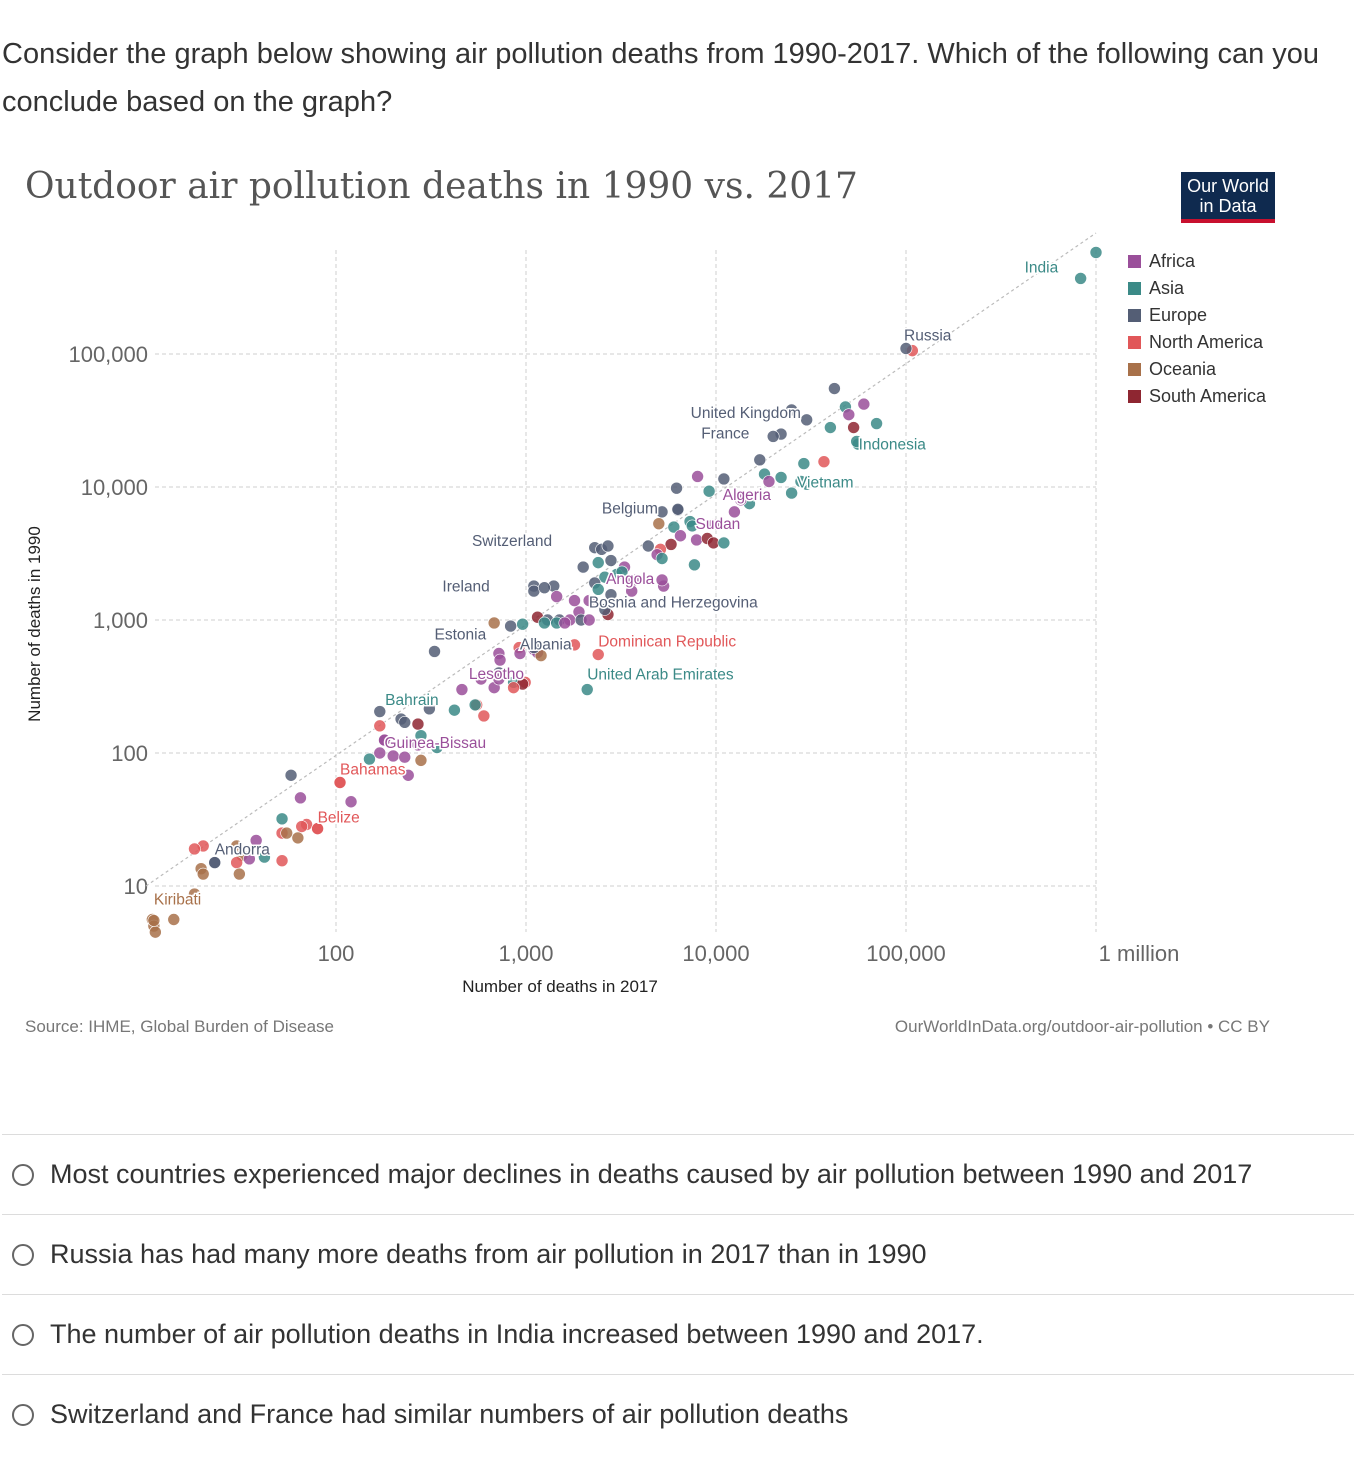 This screenshot has height=1472, width=1362. What do you see at coordinates (512, 541) in the screenshot?
I see `point-label: Switzerland` at bounding box center [512, 541].